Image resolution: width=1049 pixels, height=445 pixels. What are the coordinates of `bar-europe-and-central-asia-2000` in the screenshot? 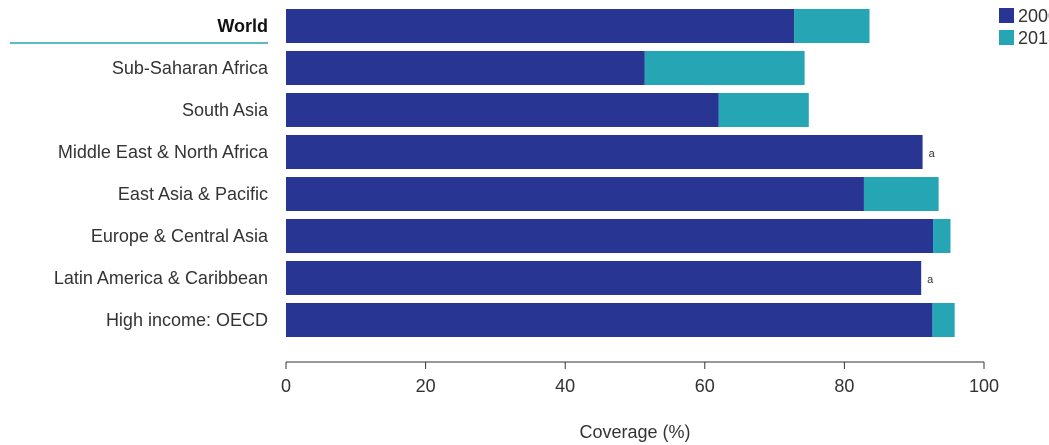 It's located at (610, 236).